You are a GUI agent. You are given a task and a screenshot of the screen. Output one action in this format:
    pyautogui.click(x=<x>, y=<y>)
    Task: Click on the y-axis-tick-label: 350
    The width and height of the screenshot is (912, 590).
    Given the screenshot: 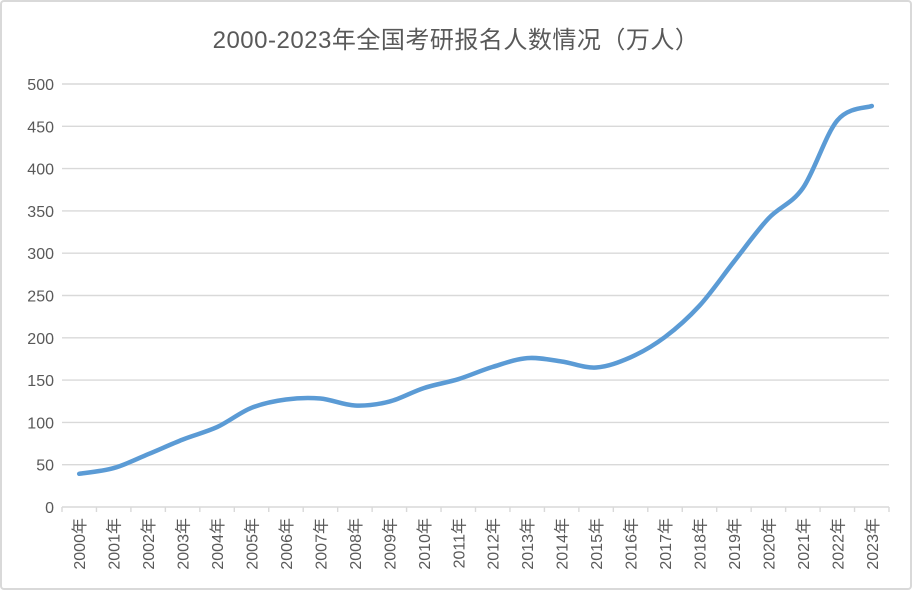 What is the action you would take?
    pyautogui.click(x=40, y=212)
    